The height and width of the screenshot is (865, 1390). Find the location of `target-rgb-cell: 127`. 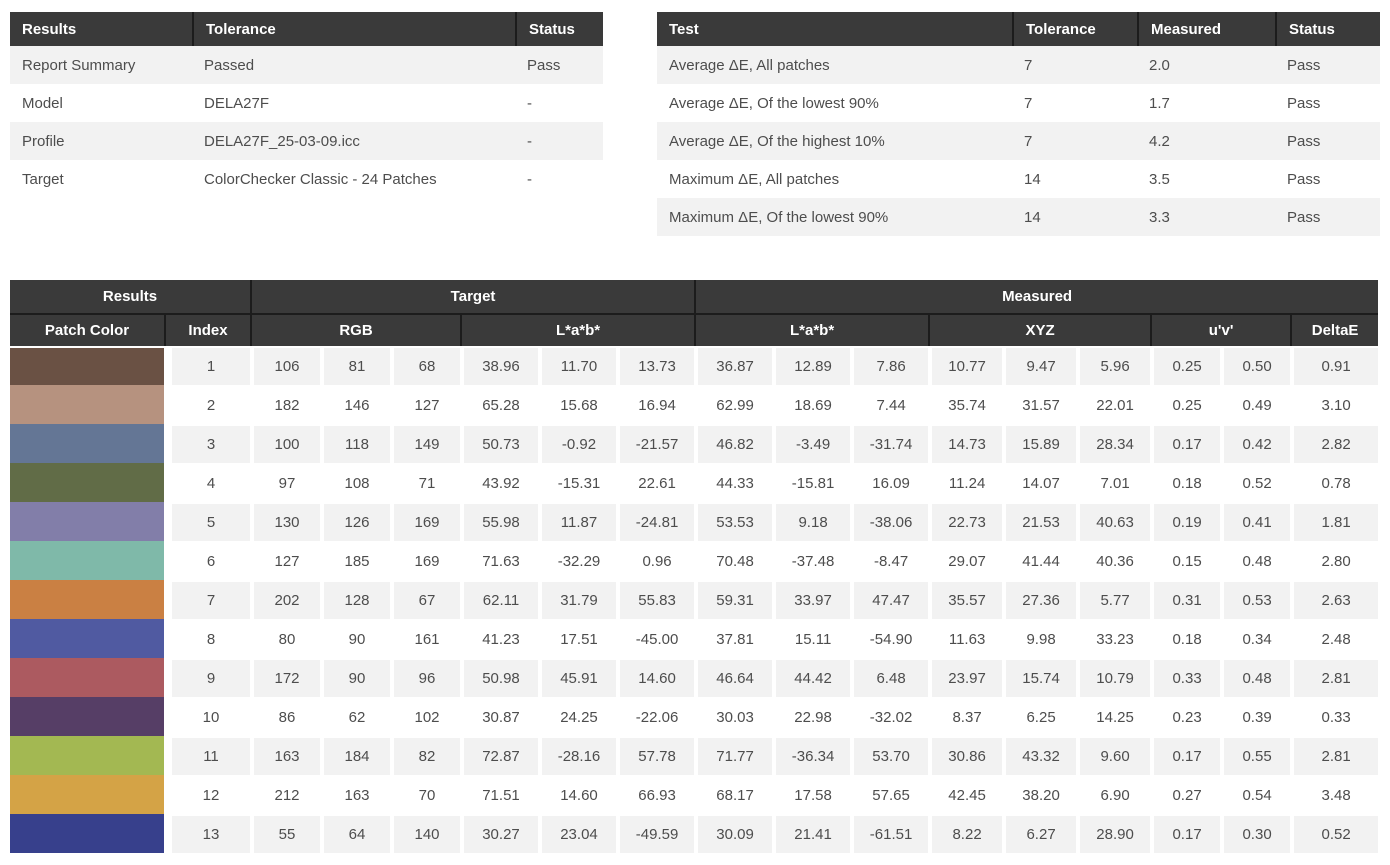

target-rgb-cell: 127 is located at coordinates (425, 404).